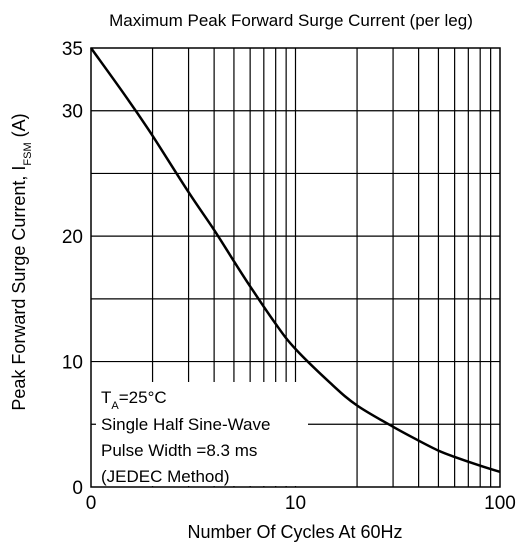  What do you see at coordinates (294, 532) in the screenshot?
I see `x-axis-label: Number Of Cycles At 60Hz` at bounding box center [294, 532].